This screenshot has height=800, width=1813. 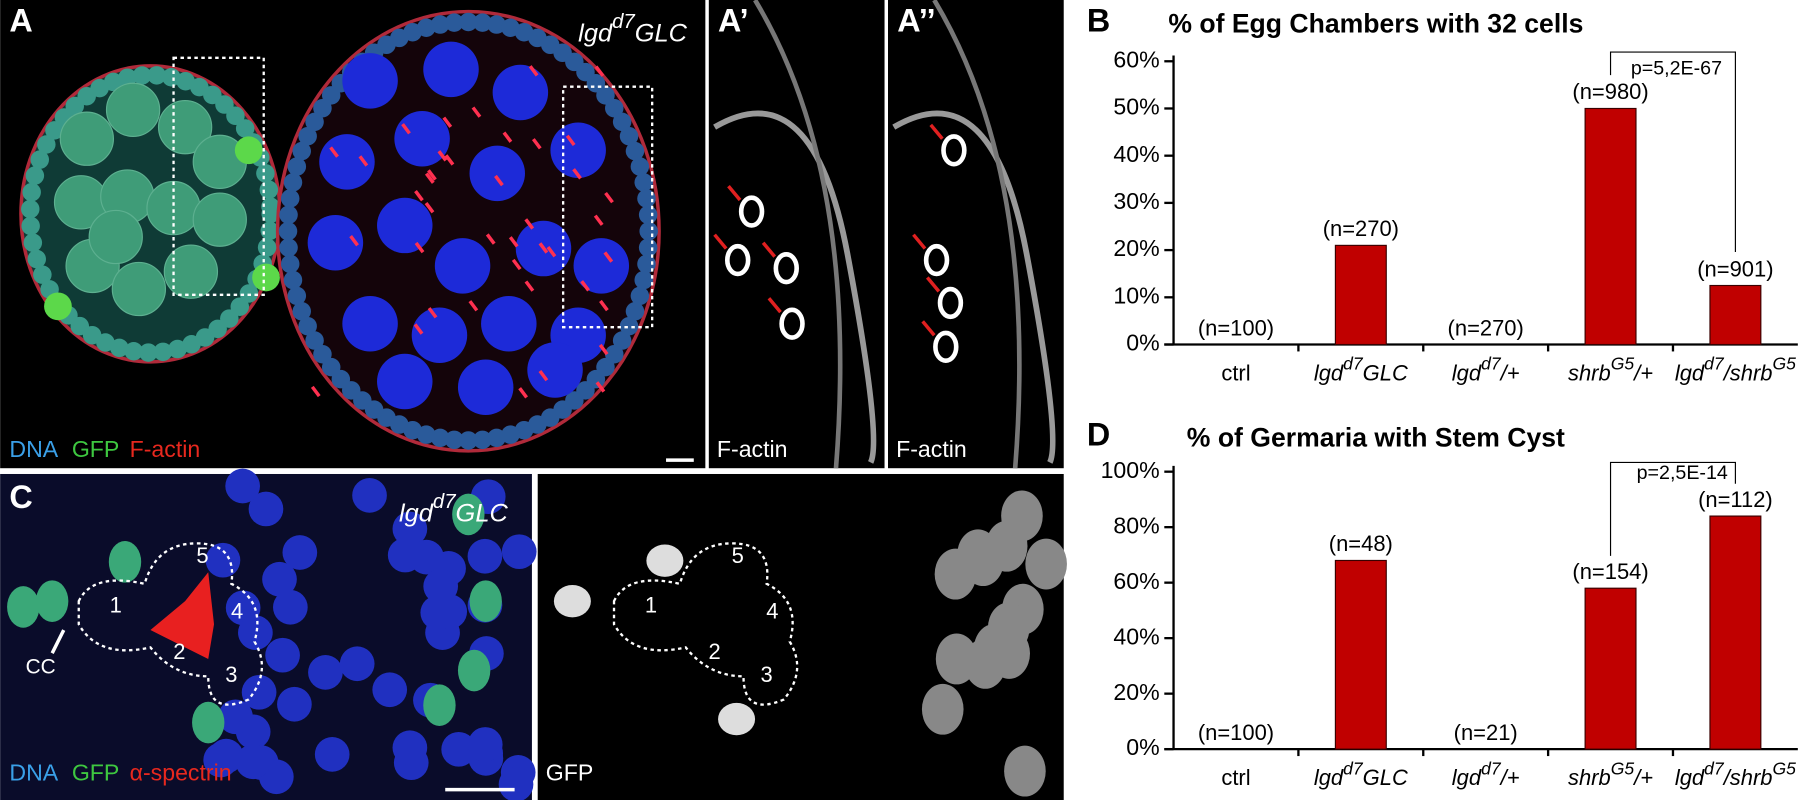 I want to click on y-tick-label: 30%, so click(x=1136, y=201).